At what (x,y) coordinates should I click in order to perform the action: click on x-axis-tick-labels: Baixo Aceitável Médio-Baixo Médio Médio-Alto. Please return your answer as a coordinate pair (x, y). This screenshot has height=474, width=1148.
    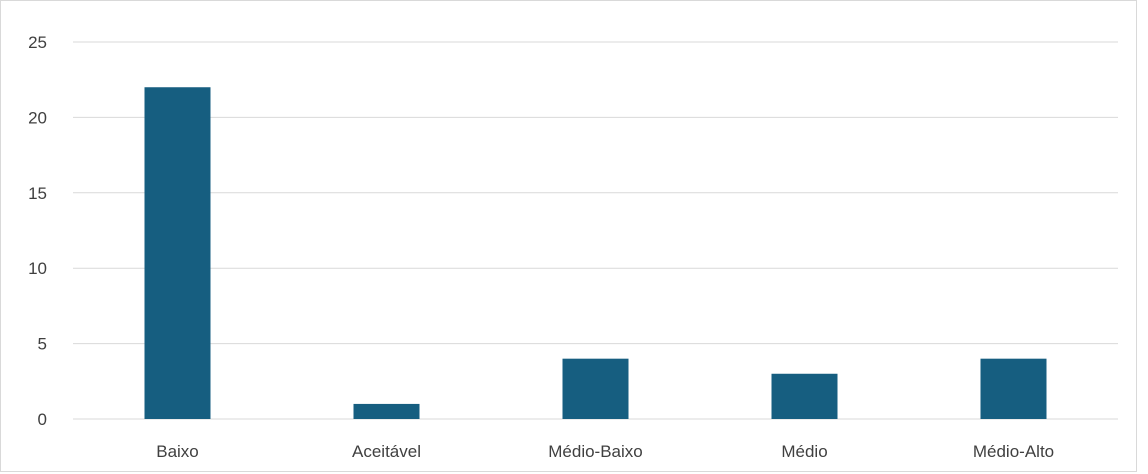
    Looking at the image, I should click on (605, 451).